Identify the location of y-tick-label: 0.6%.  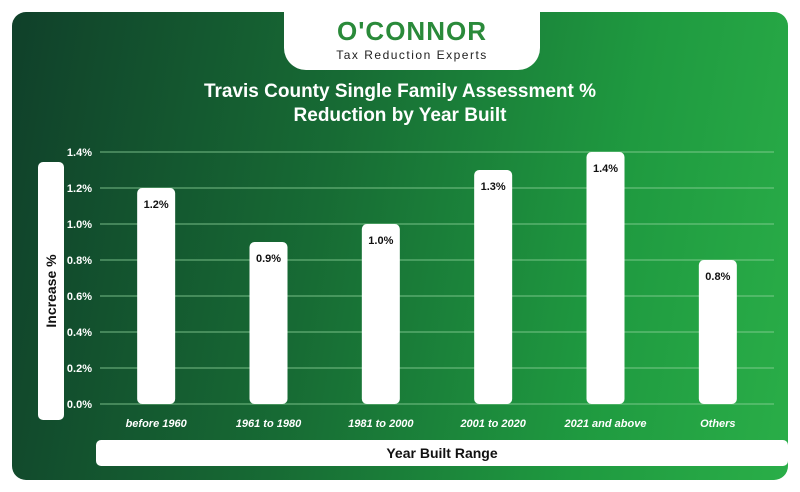
(79, 297).